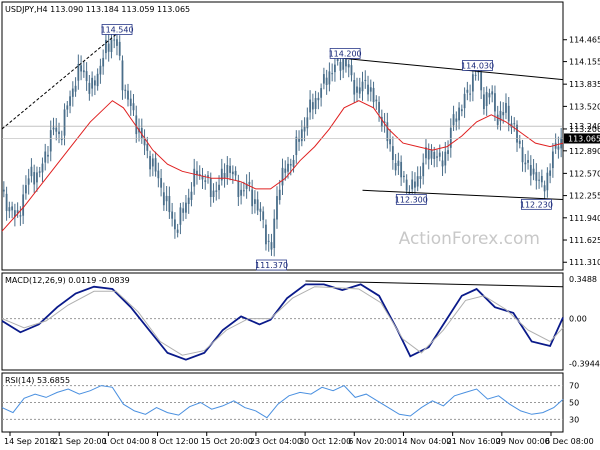 The image size is (600, 450). What do you see at coordinates (584, 196) in the screenshot?
I see `price-tick-label: 112.255` at bounding box center [584, 196].